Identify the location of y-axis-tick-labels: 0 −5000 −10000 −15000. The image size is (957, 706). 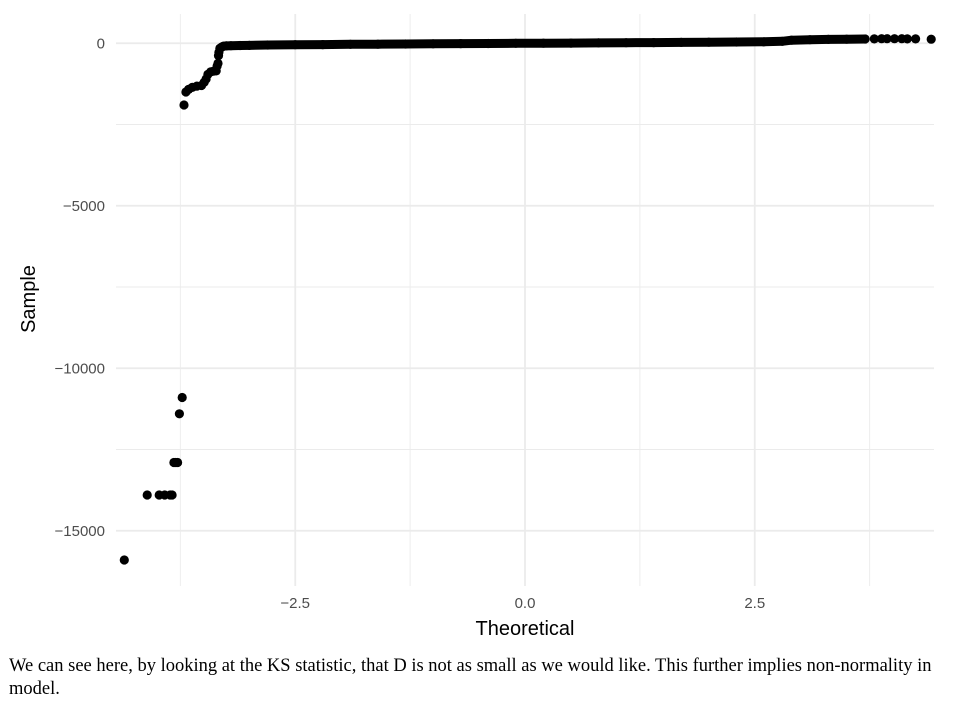
(80, 287).